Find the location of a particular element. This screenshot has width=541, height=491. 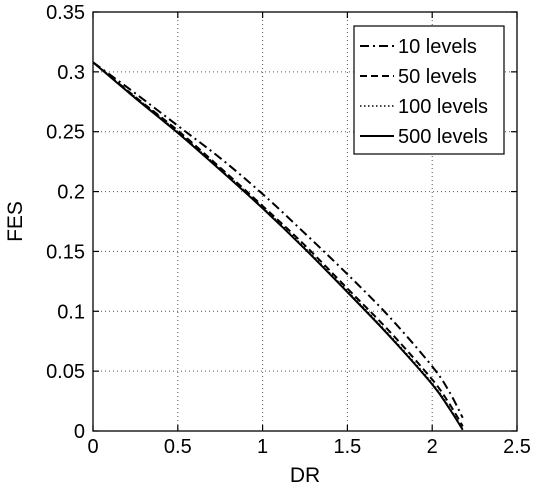

y-tick-label: 0.3 is located at coordinates (71, 73).